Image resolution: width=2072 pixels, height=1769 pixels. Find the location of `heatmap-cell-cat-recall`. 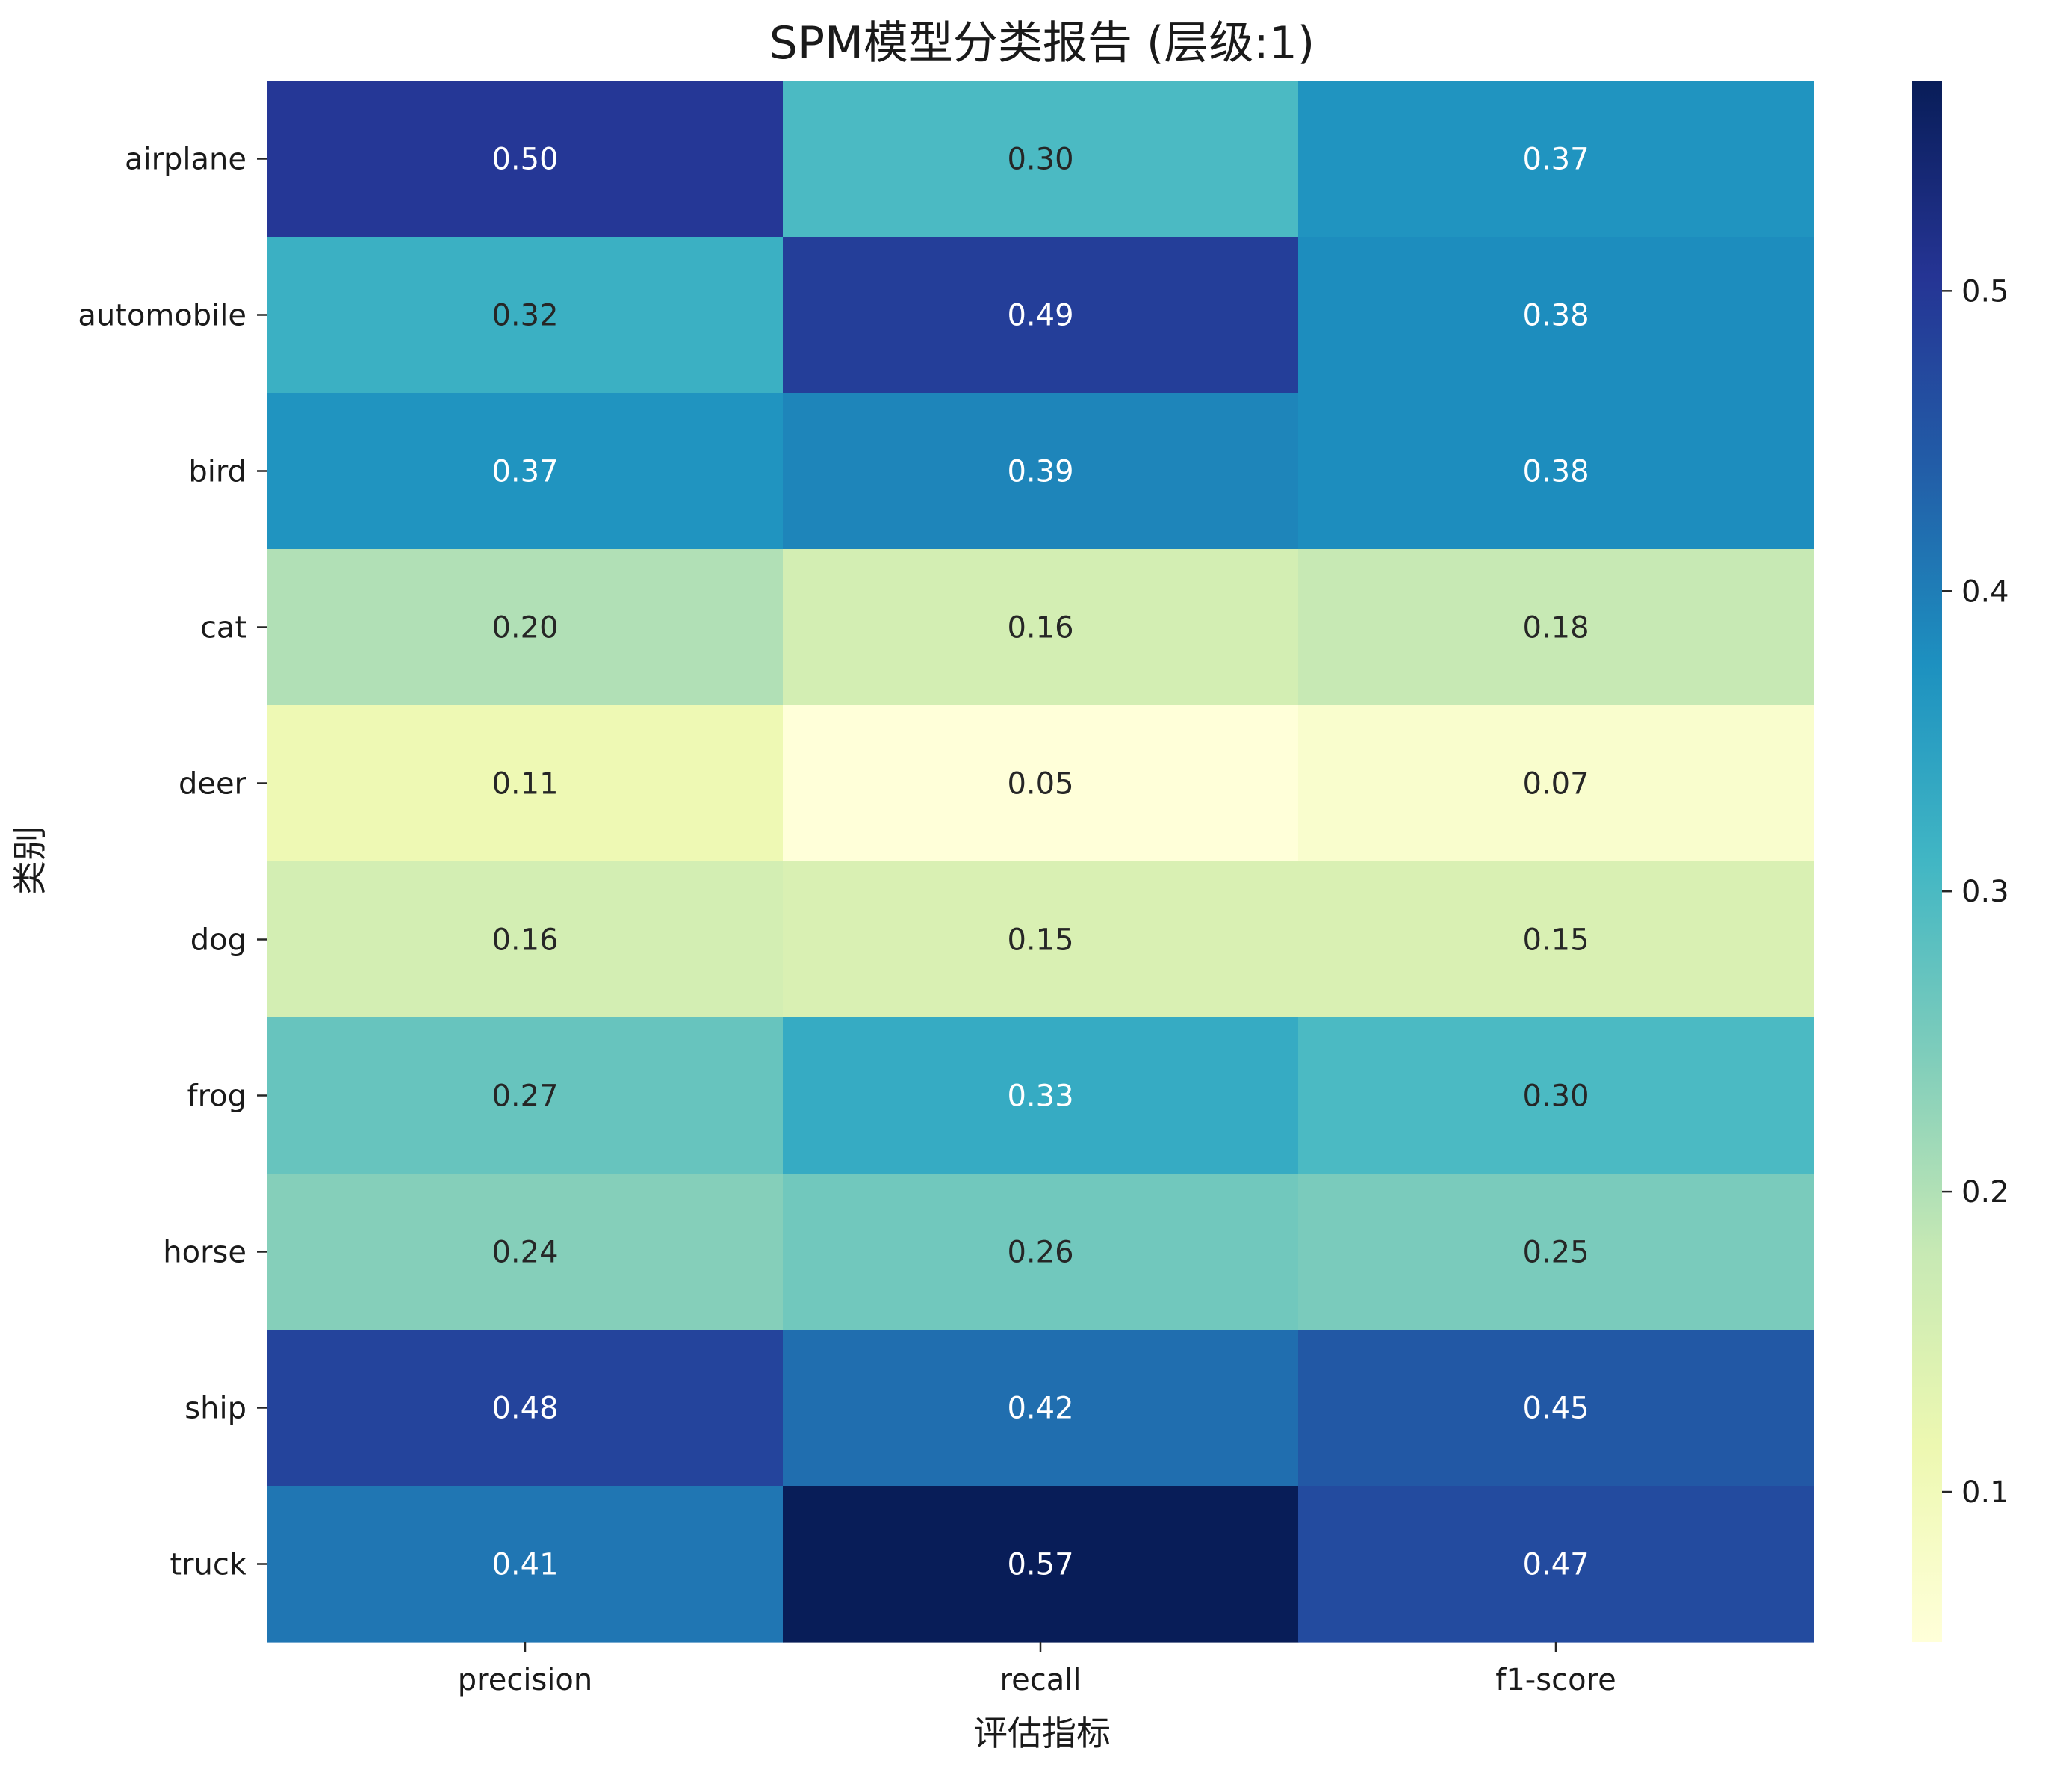

heatmap-cell-cat-recall is located at coordinates (1041, 628).